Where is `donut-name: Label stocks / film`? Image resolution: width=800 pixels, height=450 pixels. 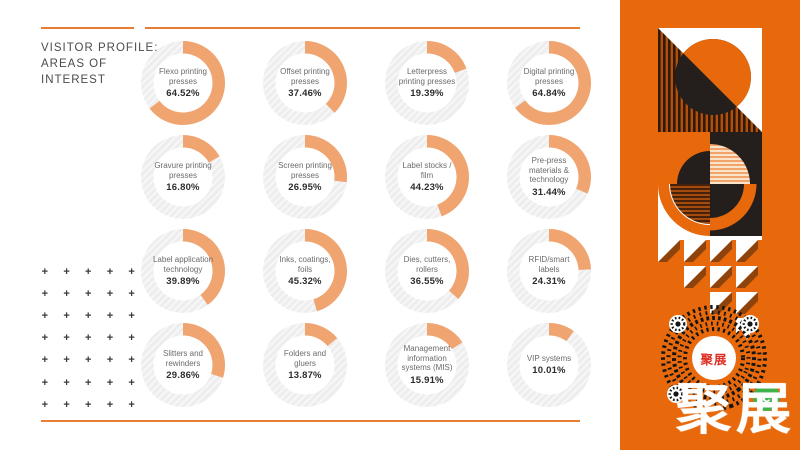 donut-name: Label stocks / film is located at coordinates (427, 170).